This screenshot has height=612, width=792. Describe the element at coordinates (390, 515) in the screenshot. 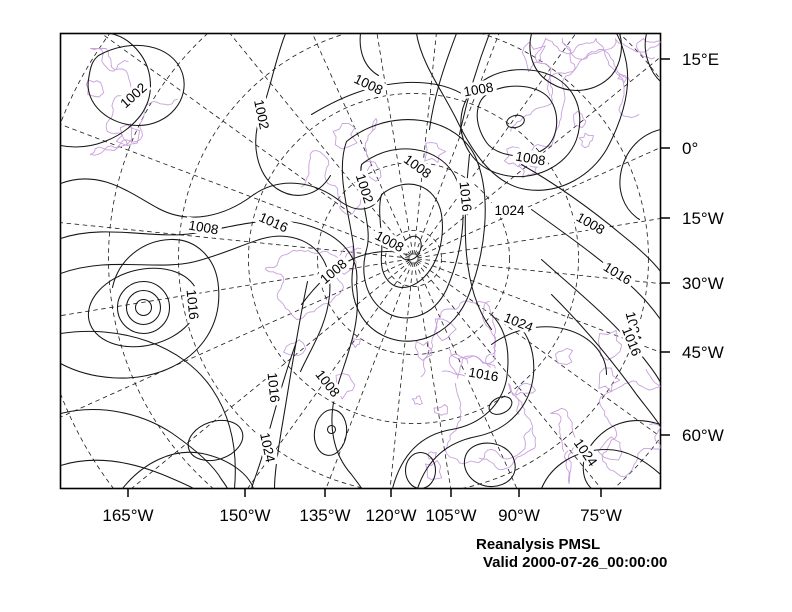

I see `x-tick-label: 120°W` at that location.